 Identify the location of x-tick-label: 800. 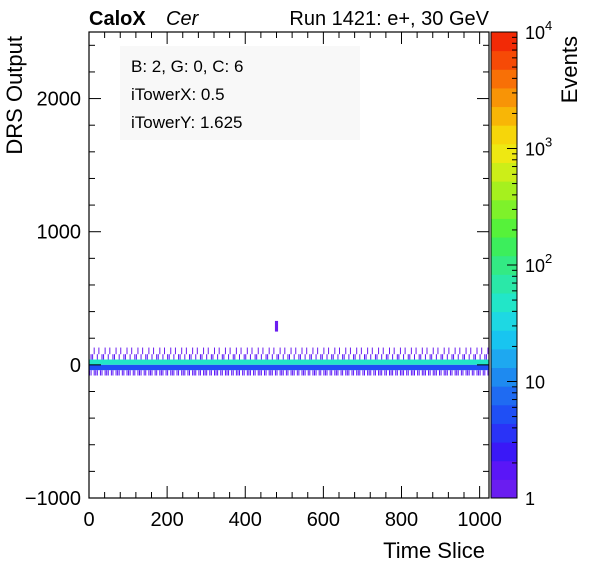
(401, 520).